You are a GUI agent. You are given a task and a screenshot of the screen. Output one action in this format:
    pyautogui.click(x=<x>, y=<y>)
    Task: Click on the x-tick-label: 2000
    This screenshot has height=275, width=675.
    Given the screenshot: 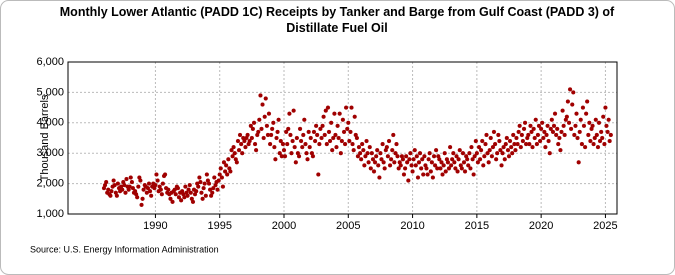 What is the action you would take?
    pyautogui.click(x=284, y=226)
    